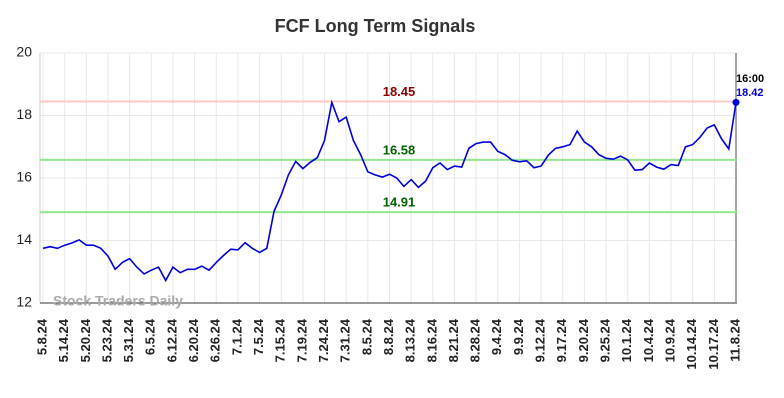 This screenshot has width=784, height=398. What do you see at coordinates (24, 177) in the screenshot?
I see `y-tick-label: 16` at bounding box center [24, 177].